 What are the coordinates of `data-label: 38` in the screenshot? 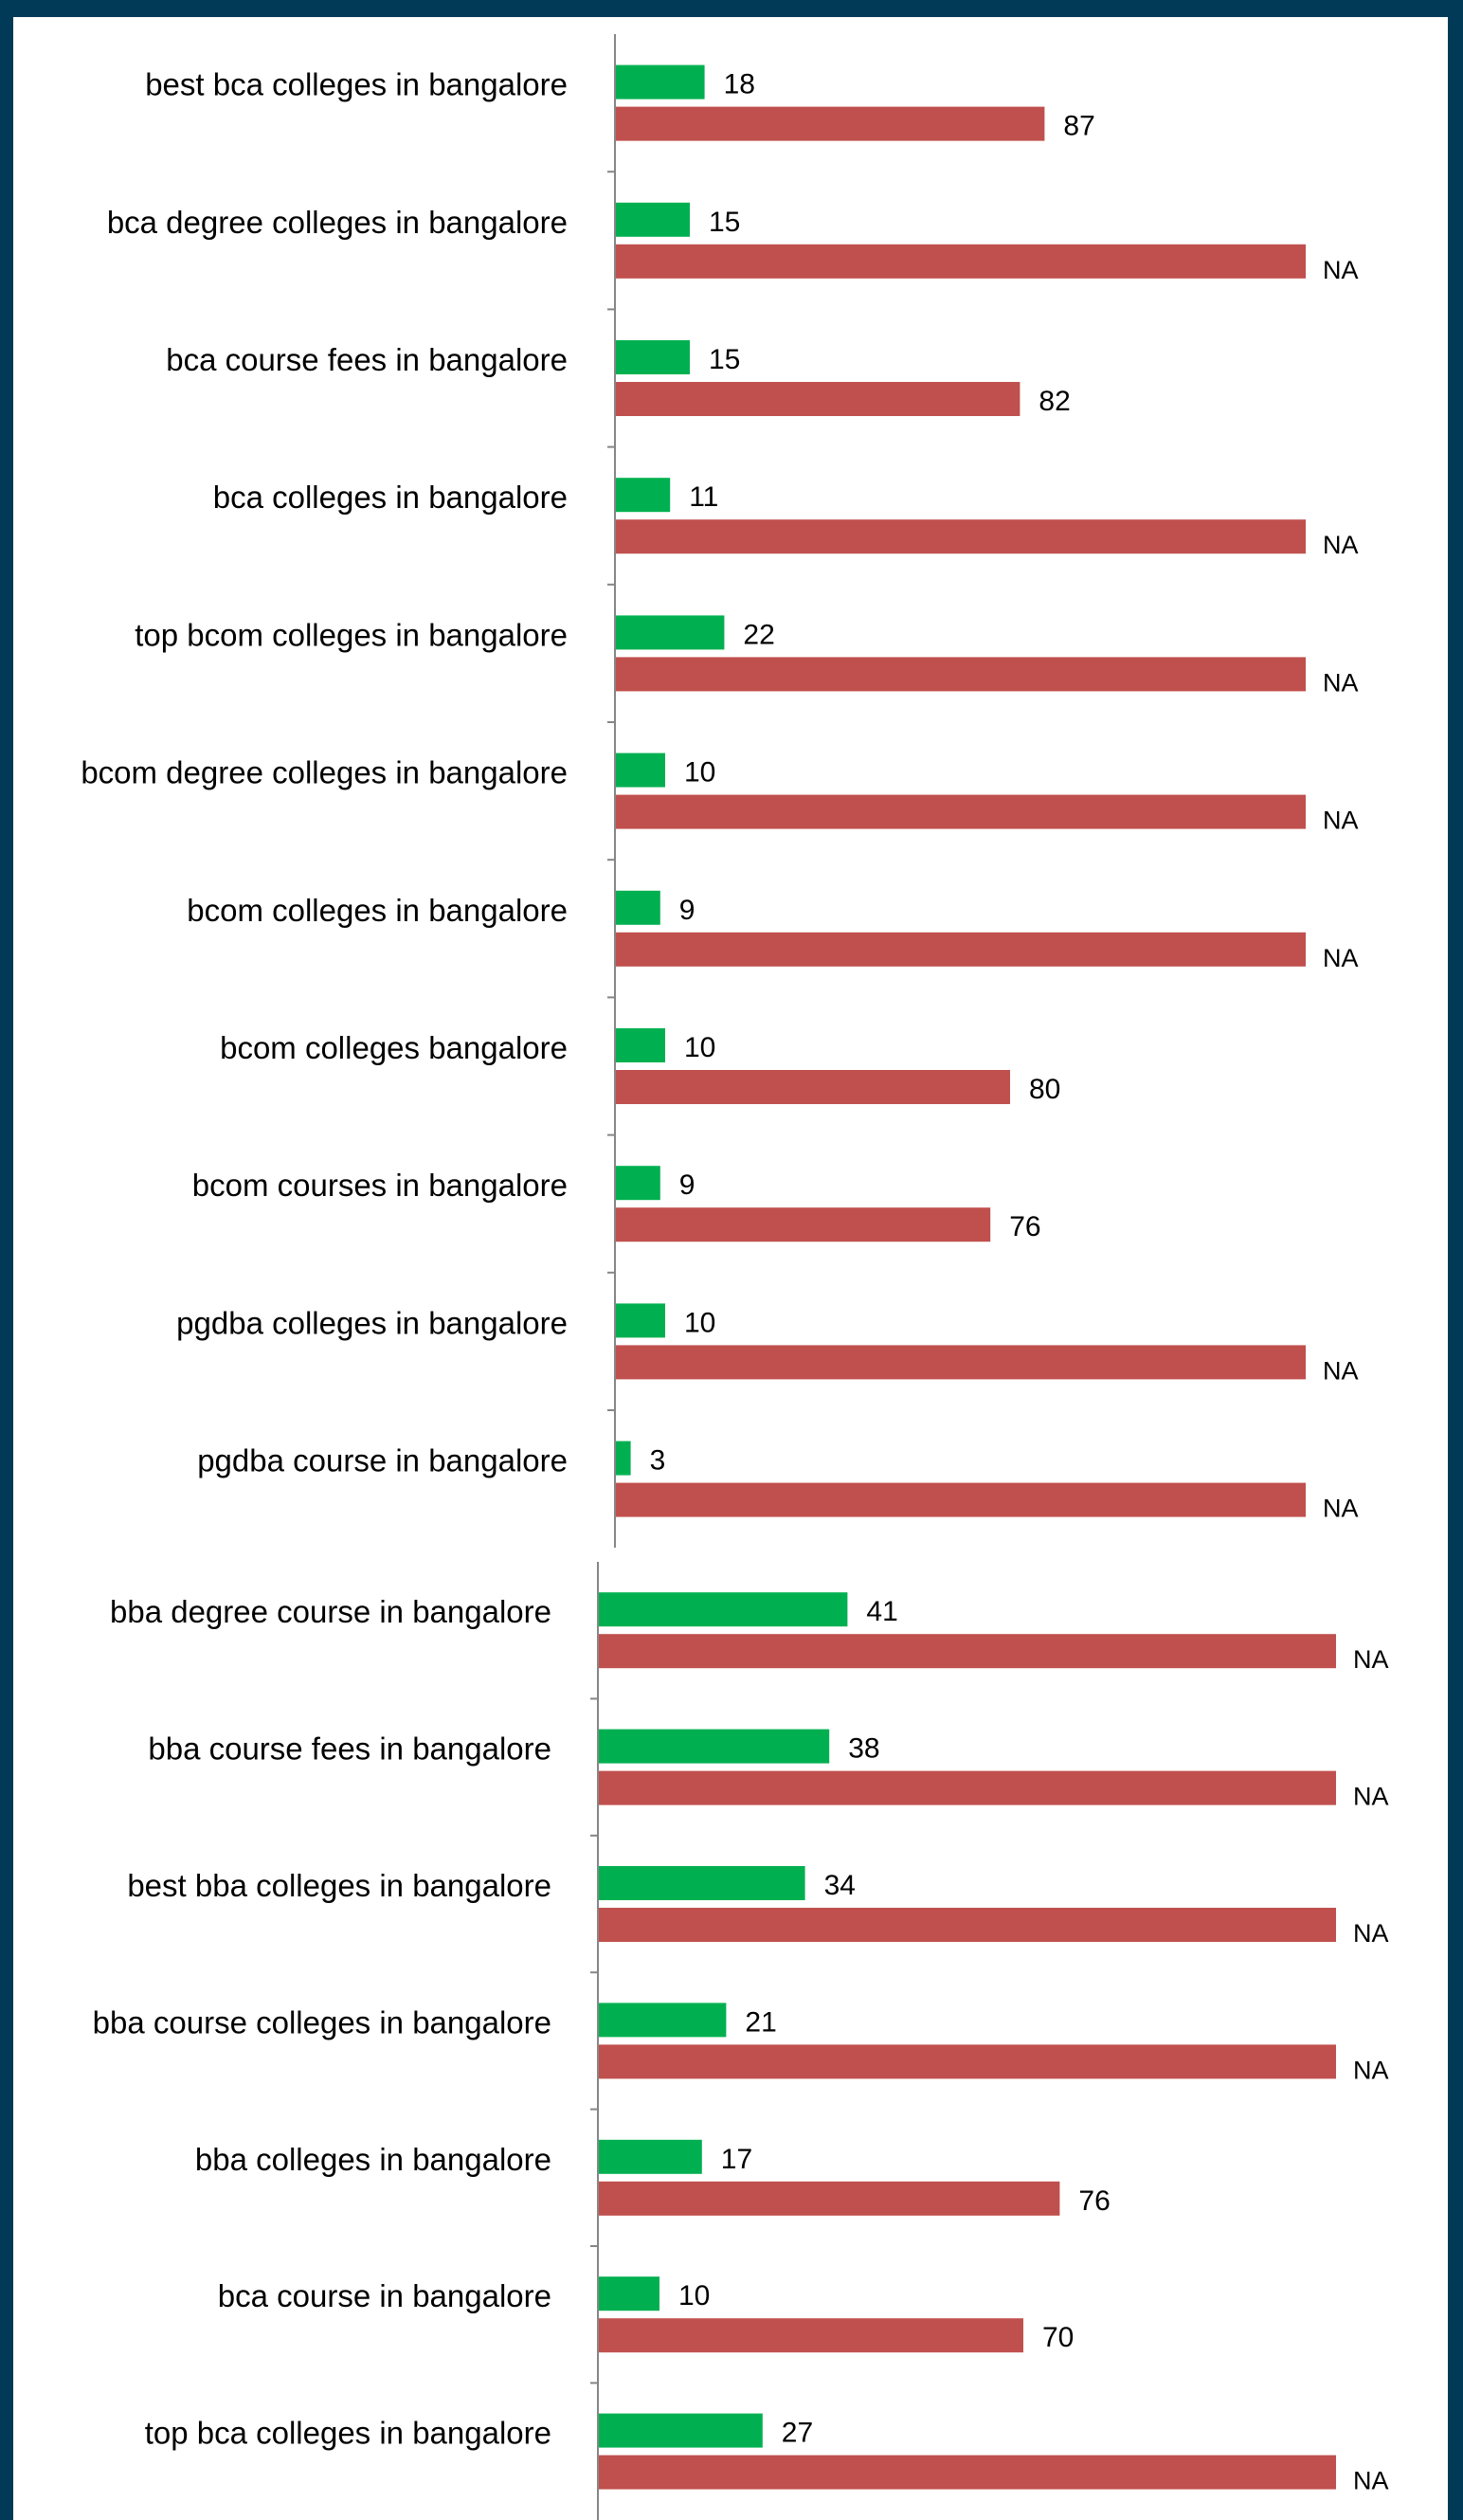 It's located at (864, 1749).